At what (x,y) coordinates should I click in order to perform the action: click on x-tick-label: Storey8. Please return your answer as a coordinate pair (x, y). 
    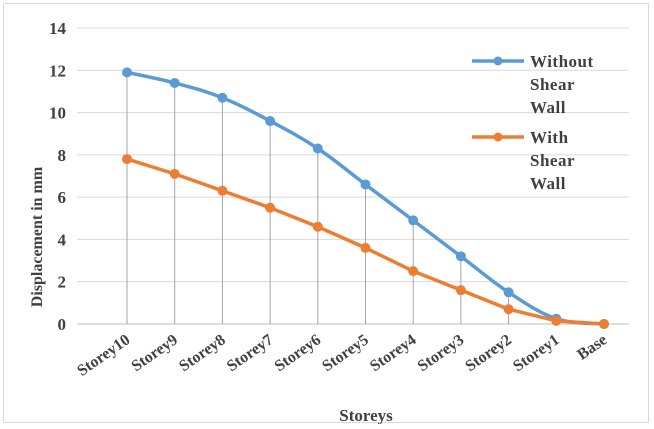
    Looking at the image, I should click on (202, 353).